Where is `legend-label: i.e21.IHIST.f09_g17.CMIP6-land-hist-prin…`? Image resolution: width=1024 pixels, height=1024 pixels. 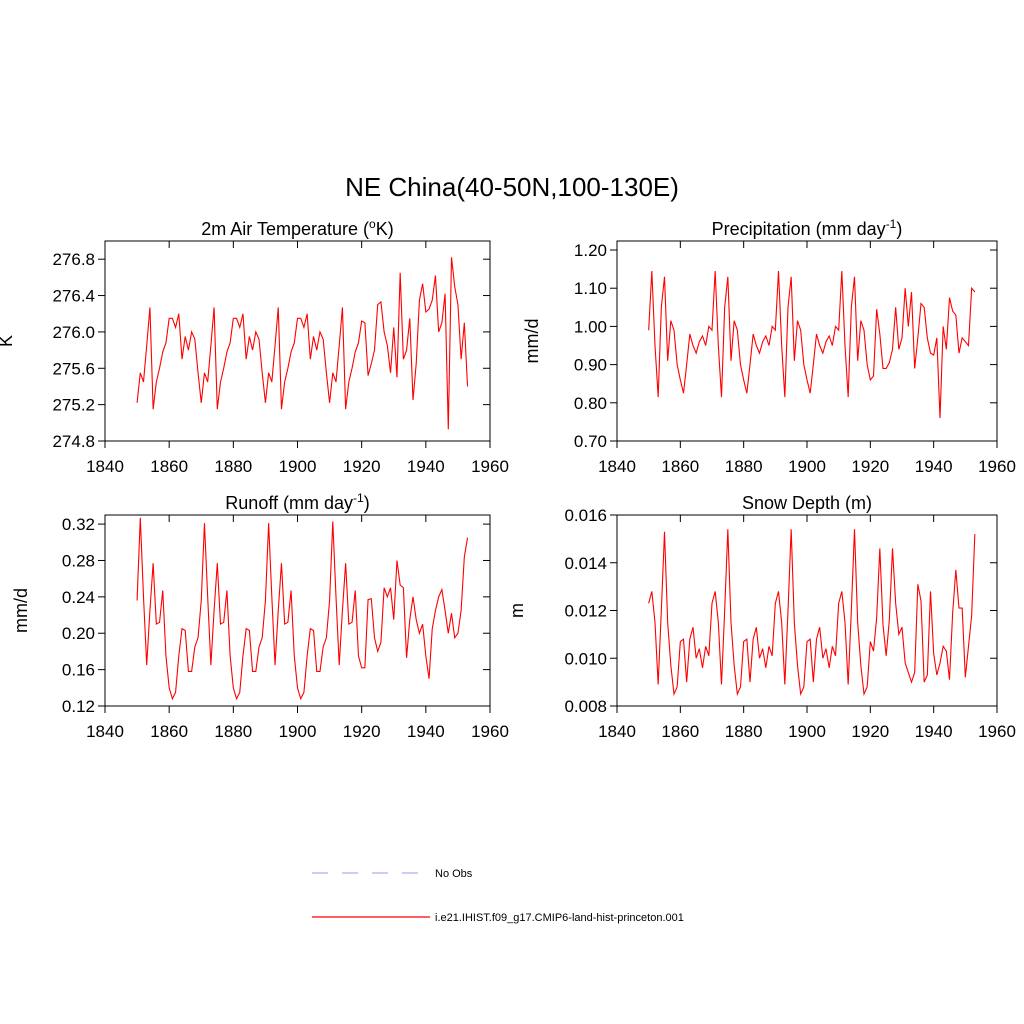 legend-label: i.e21.IHIST.f09_g17.CMIP6-land-hist-prin… is located at coordinates (559, 918).